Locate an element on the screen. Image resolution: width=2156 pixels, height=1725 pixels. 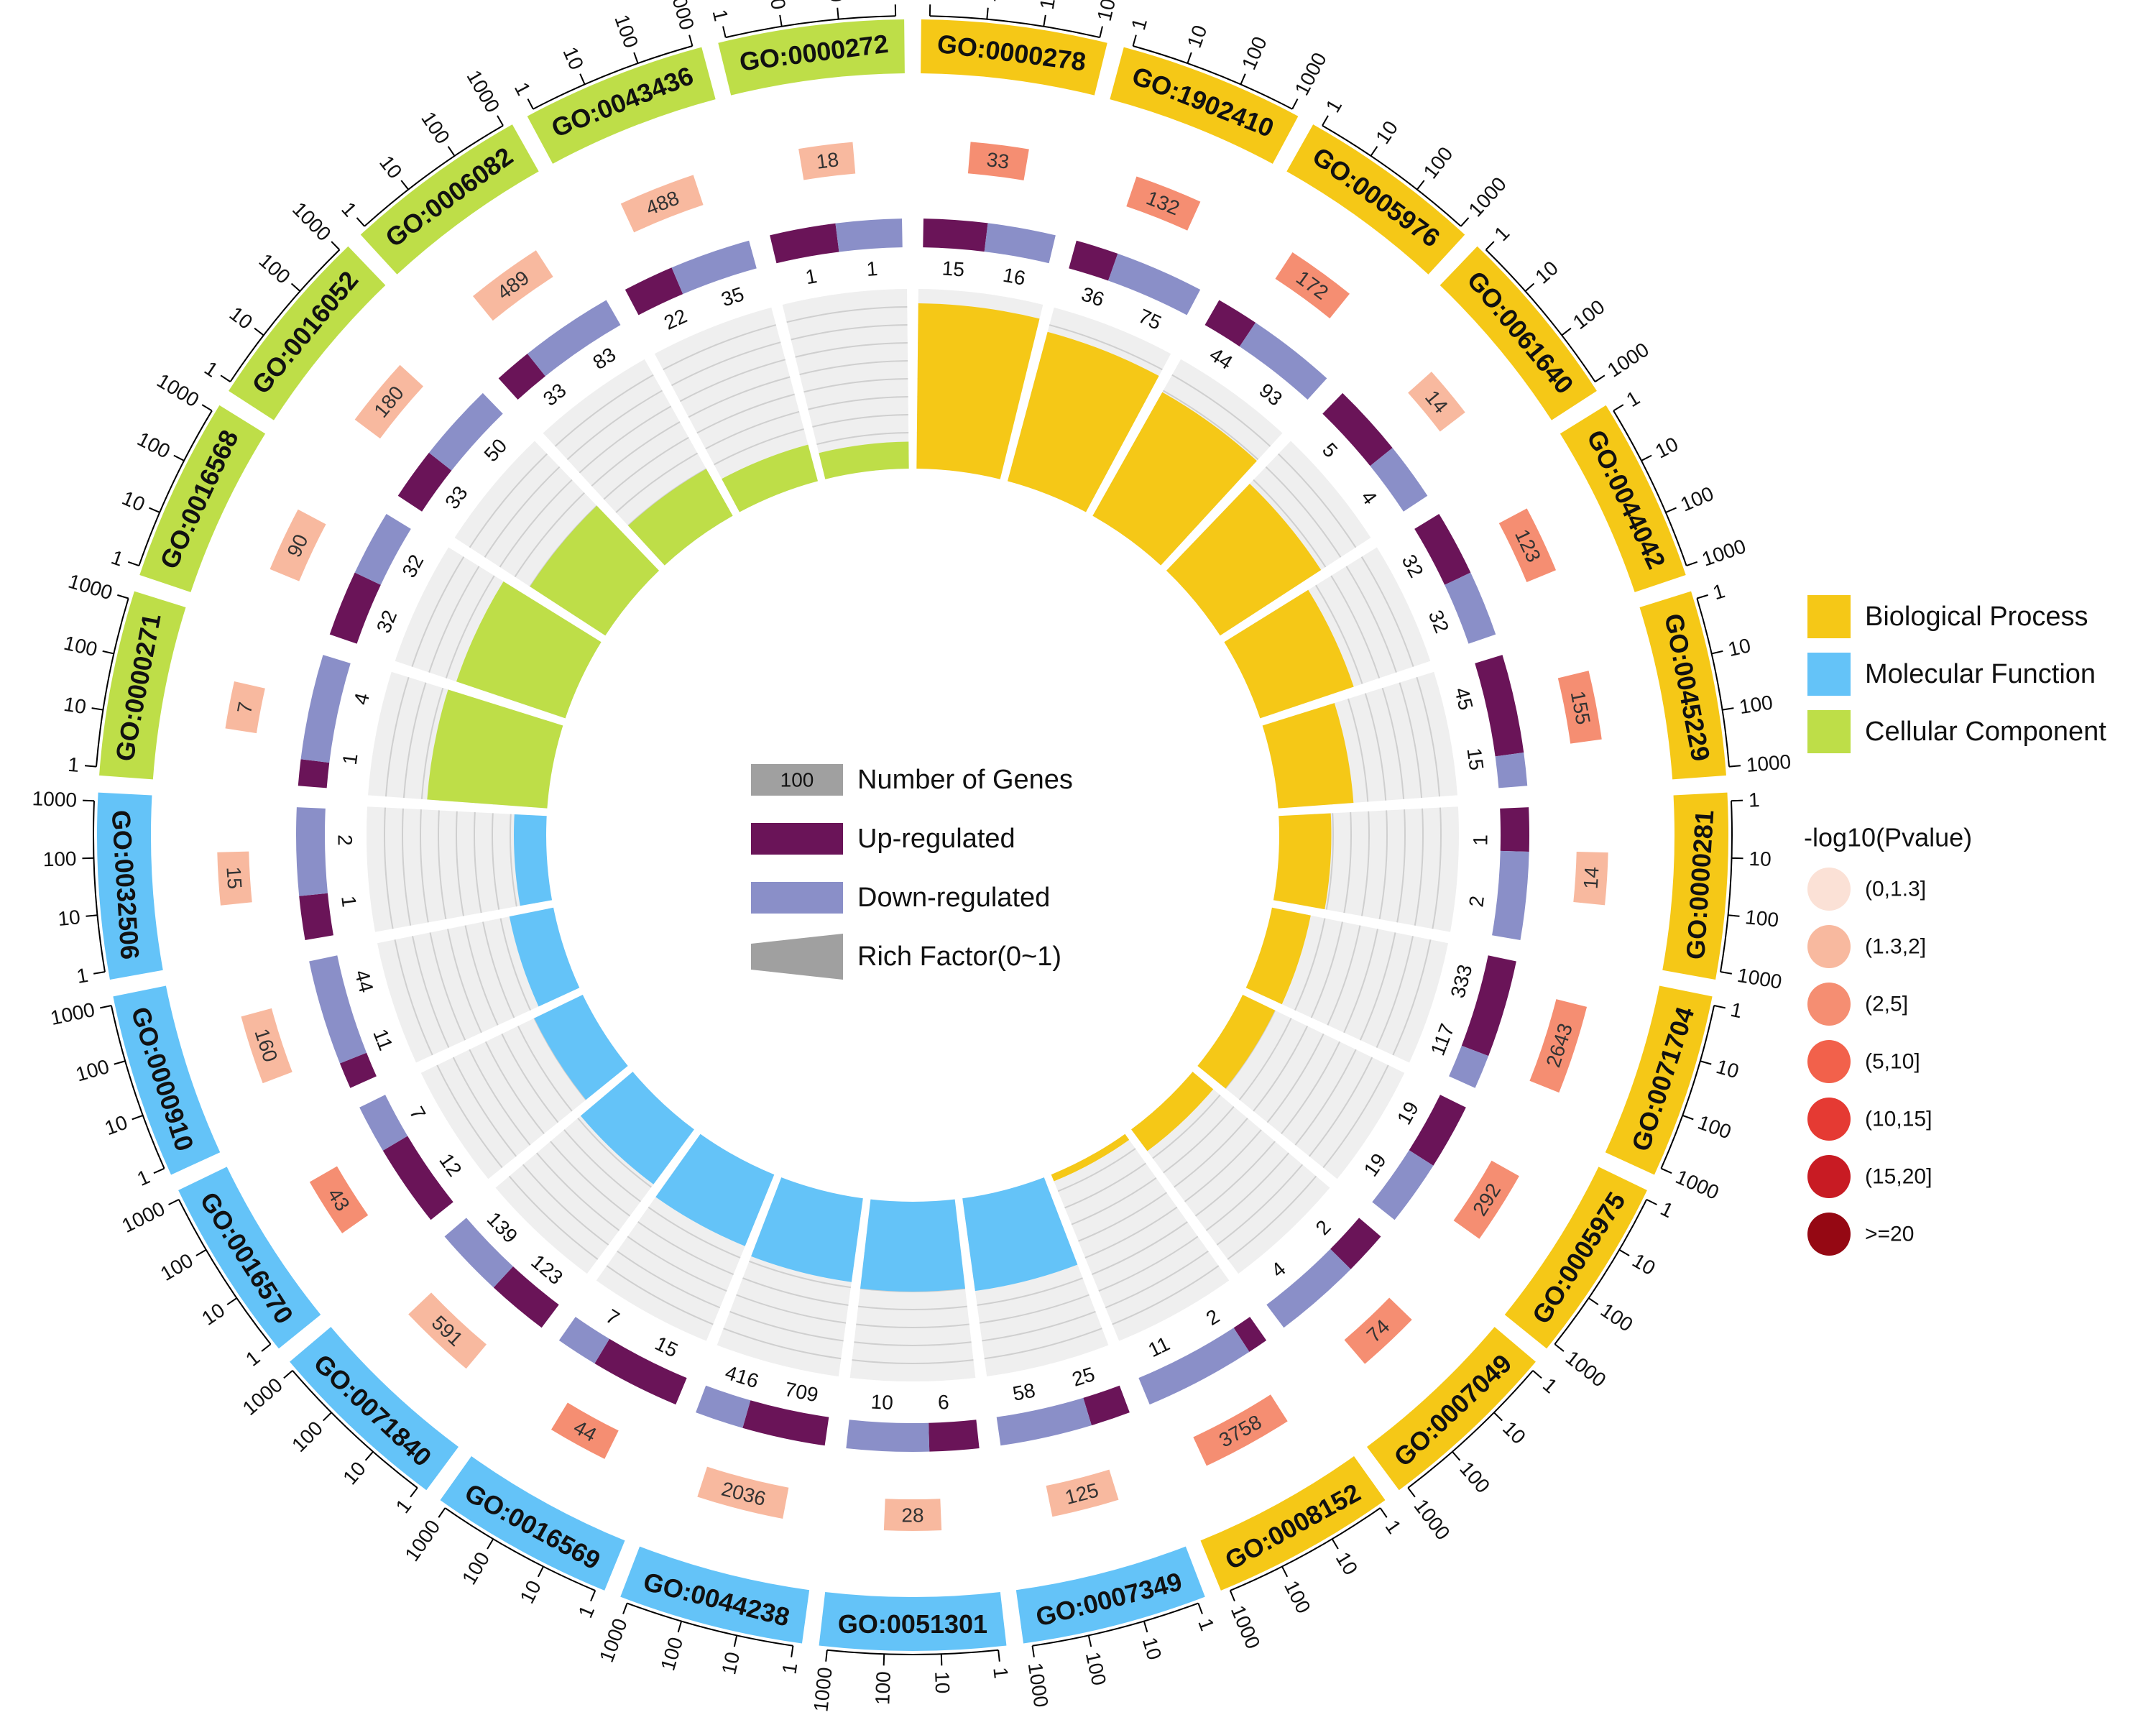
go-term-label: GO:0005976 is located at coordinates (1376, 197).